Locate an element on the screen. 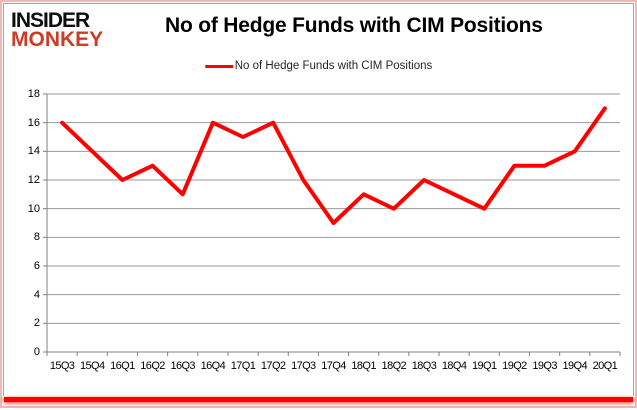 This screenshot has width=637, height=410. x-tick-label: 20Q1 is located at coordinates (605, 366).